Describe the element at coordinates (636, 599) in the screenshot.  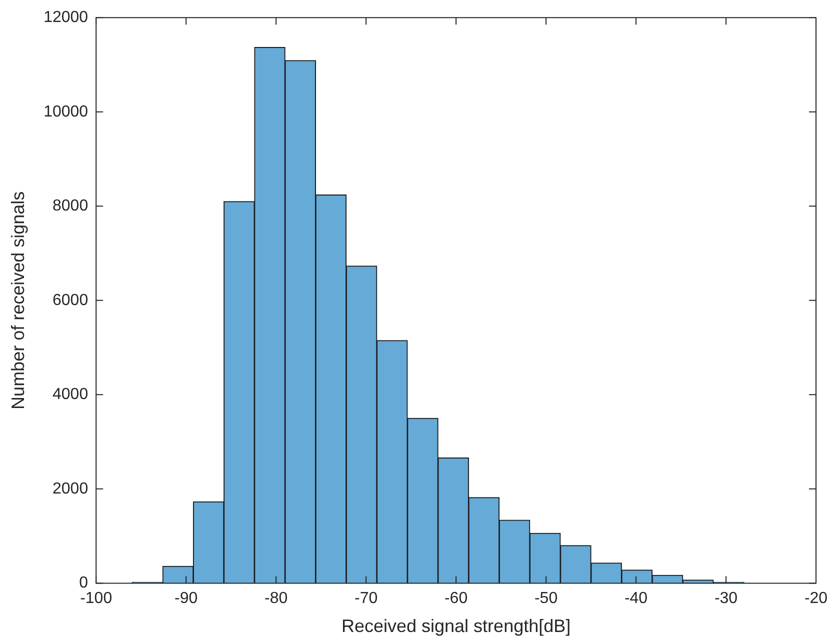
I see `x-tick-label: -40` at that location.